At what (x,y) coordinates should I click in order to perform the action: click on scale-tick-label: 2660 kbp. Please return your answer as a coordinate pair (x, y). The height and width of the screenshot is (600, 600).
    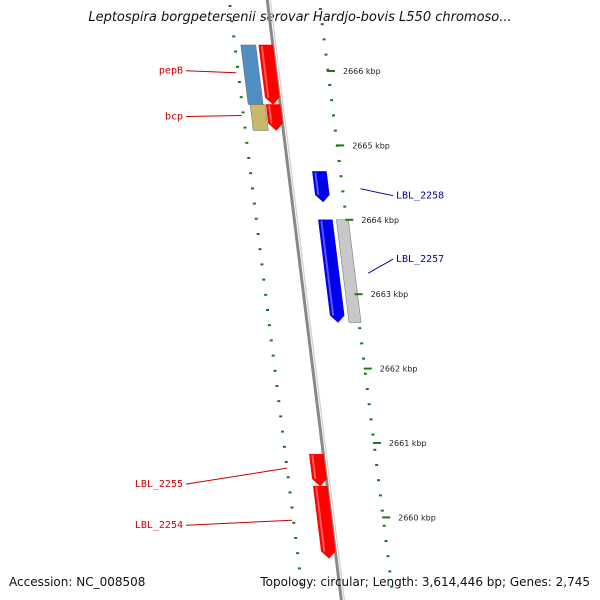
    Looking at the image, I should click on (417, 517).